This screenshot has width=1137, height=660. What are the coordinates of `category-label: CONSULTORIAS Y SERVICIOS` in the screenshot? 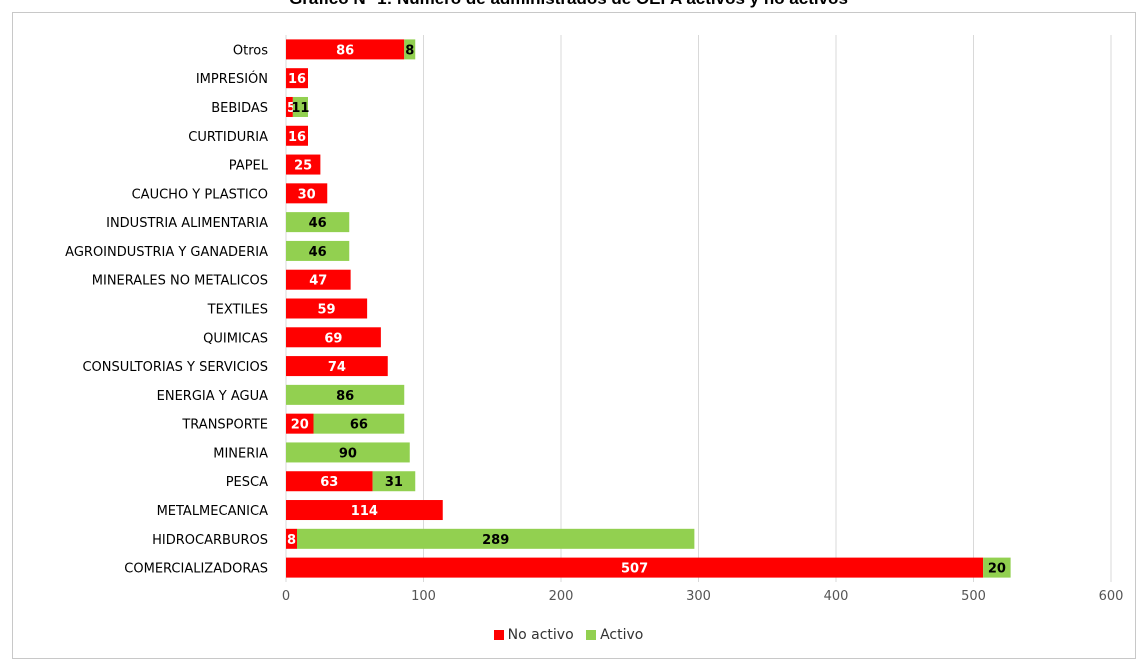 It's located at (175, 367).